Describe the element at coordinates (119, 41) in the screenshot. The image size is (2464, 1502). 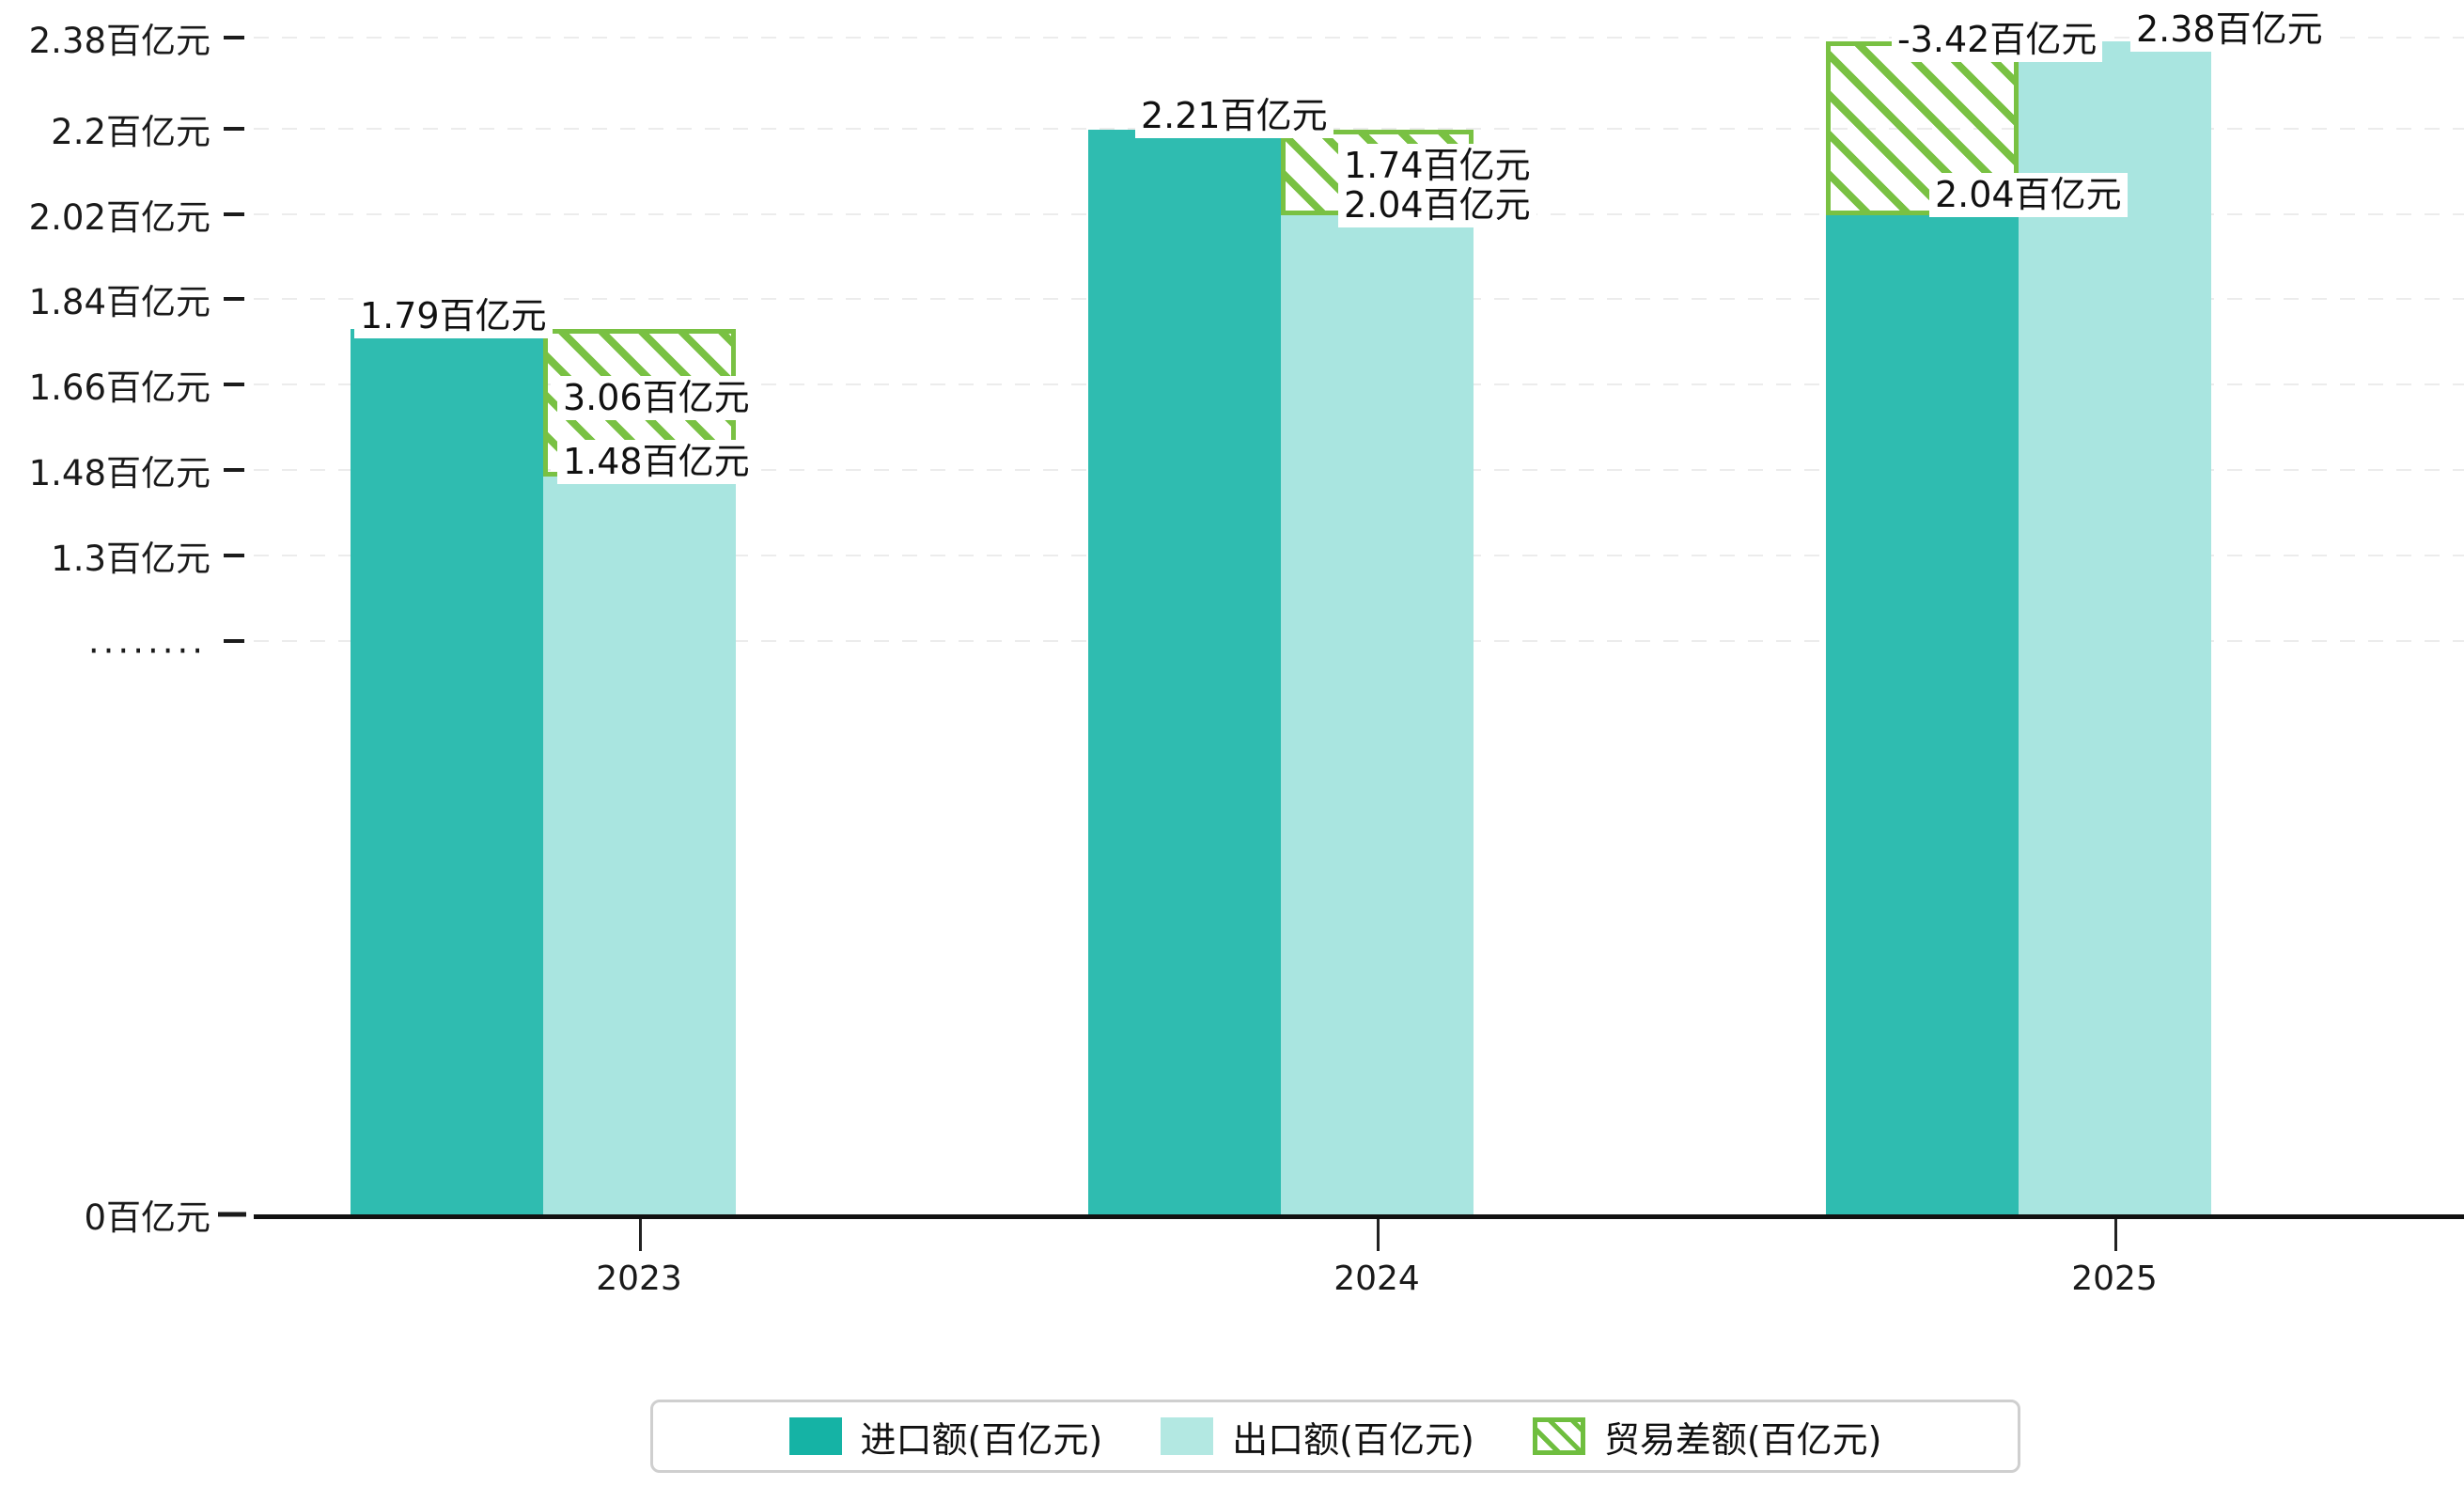
I see `y-tick-label-238: 2.38百亿元` at that location.